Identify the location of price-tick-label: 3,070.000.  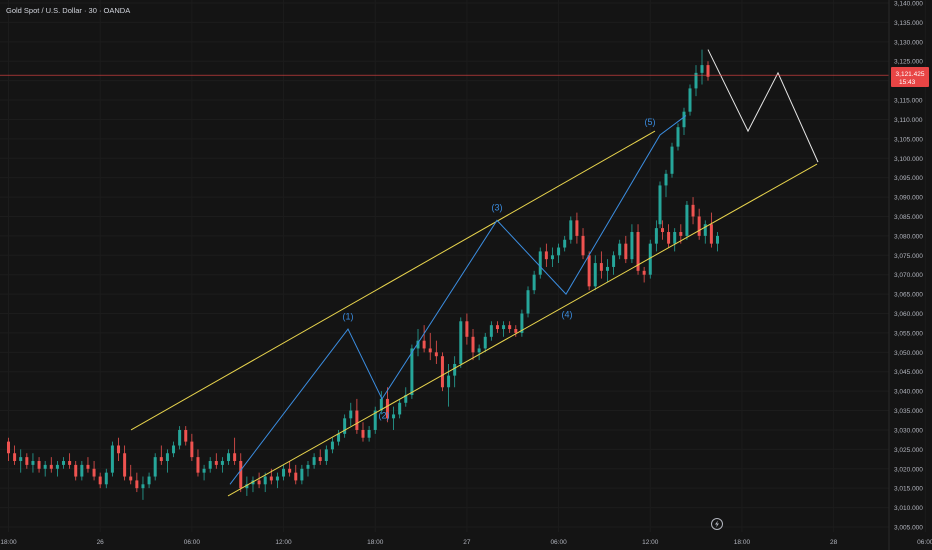
(908, 275).